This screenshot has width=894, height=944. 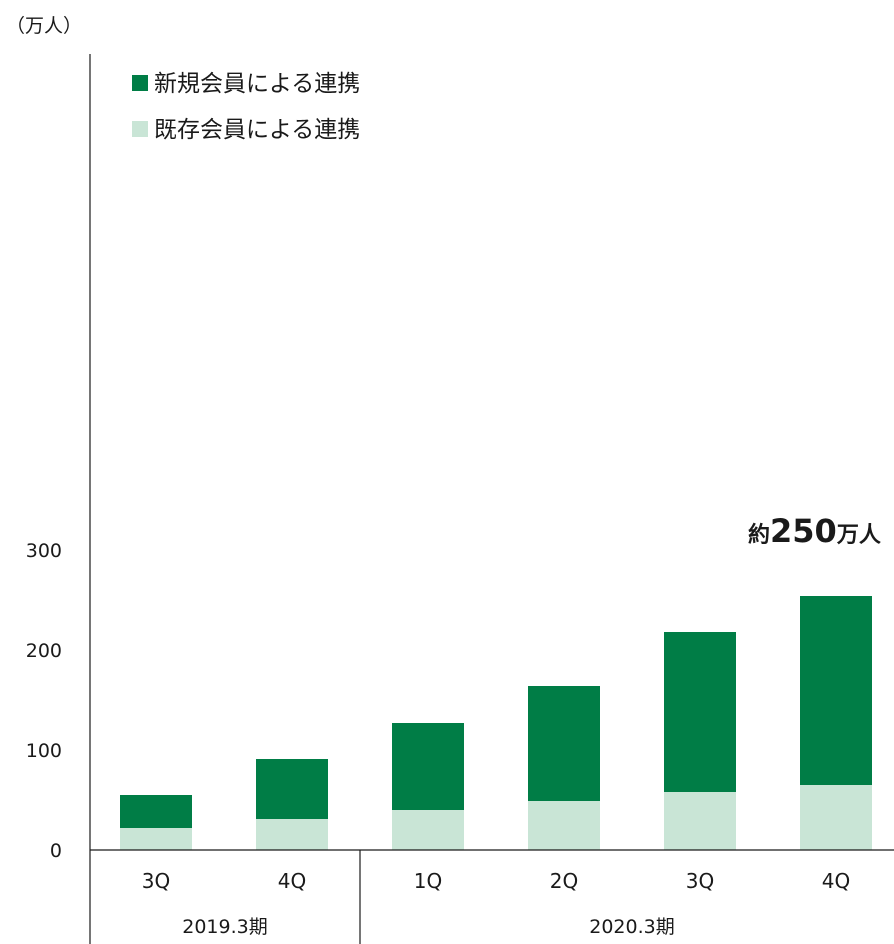 What do you see at coordinates (56, 851) in the screenshot?
I see `y-tick-label: 0` at bounding box center [56, 851].